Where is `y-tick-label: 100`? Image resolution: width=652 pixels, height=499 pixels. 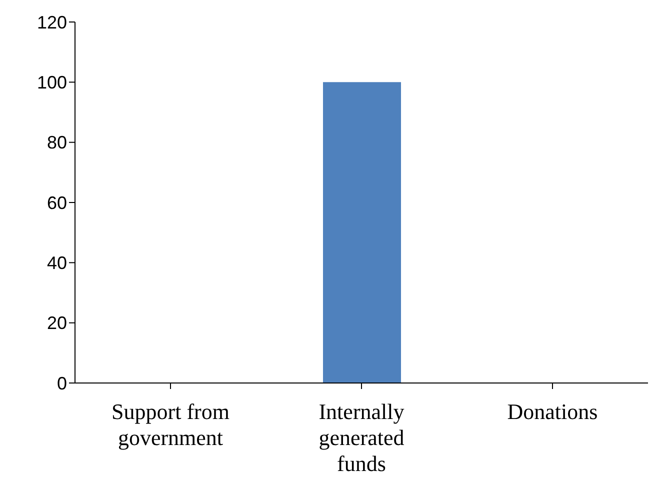 y-tick-label: 100 is located at coordinates (51, 82).